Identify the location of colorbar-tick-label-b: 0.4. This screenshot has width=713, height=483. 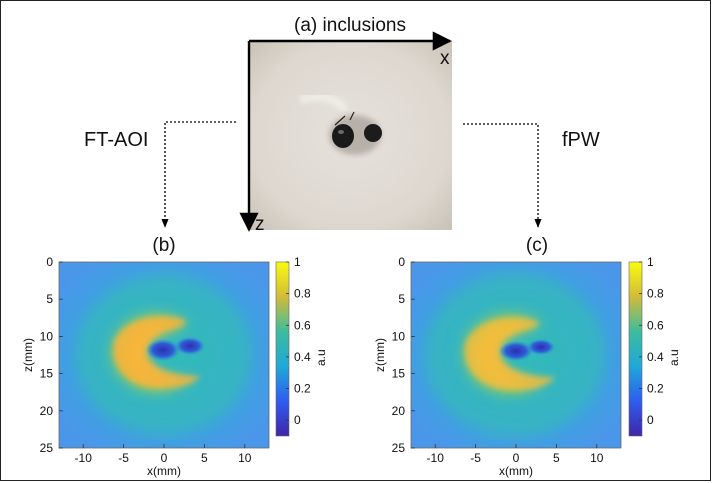
(302, 357).